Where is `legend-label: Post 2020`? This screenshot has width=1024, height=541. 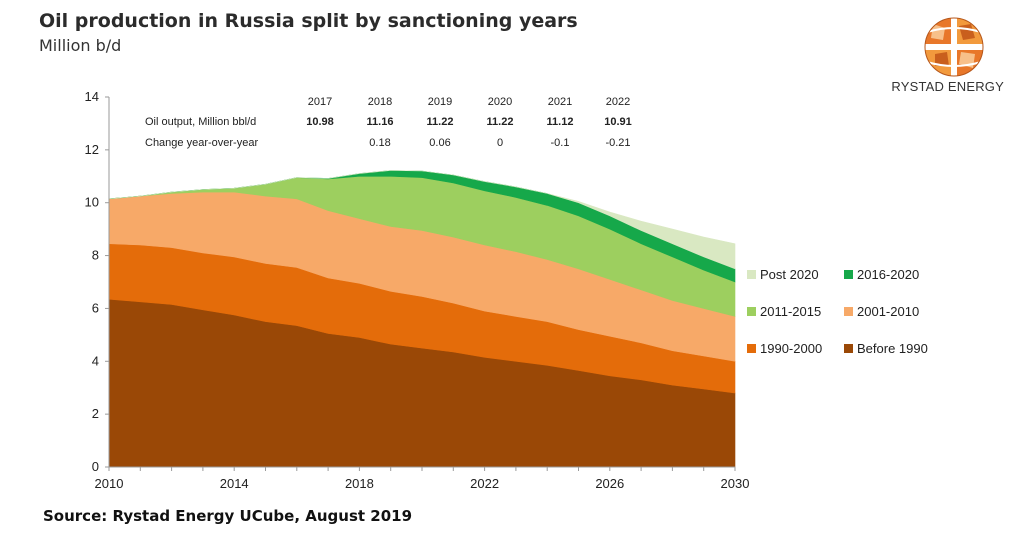
legend-label: Post 2020 is located at coordinates (789, 274).